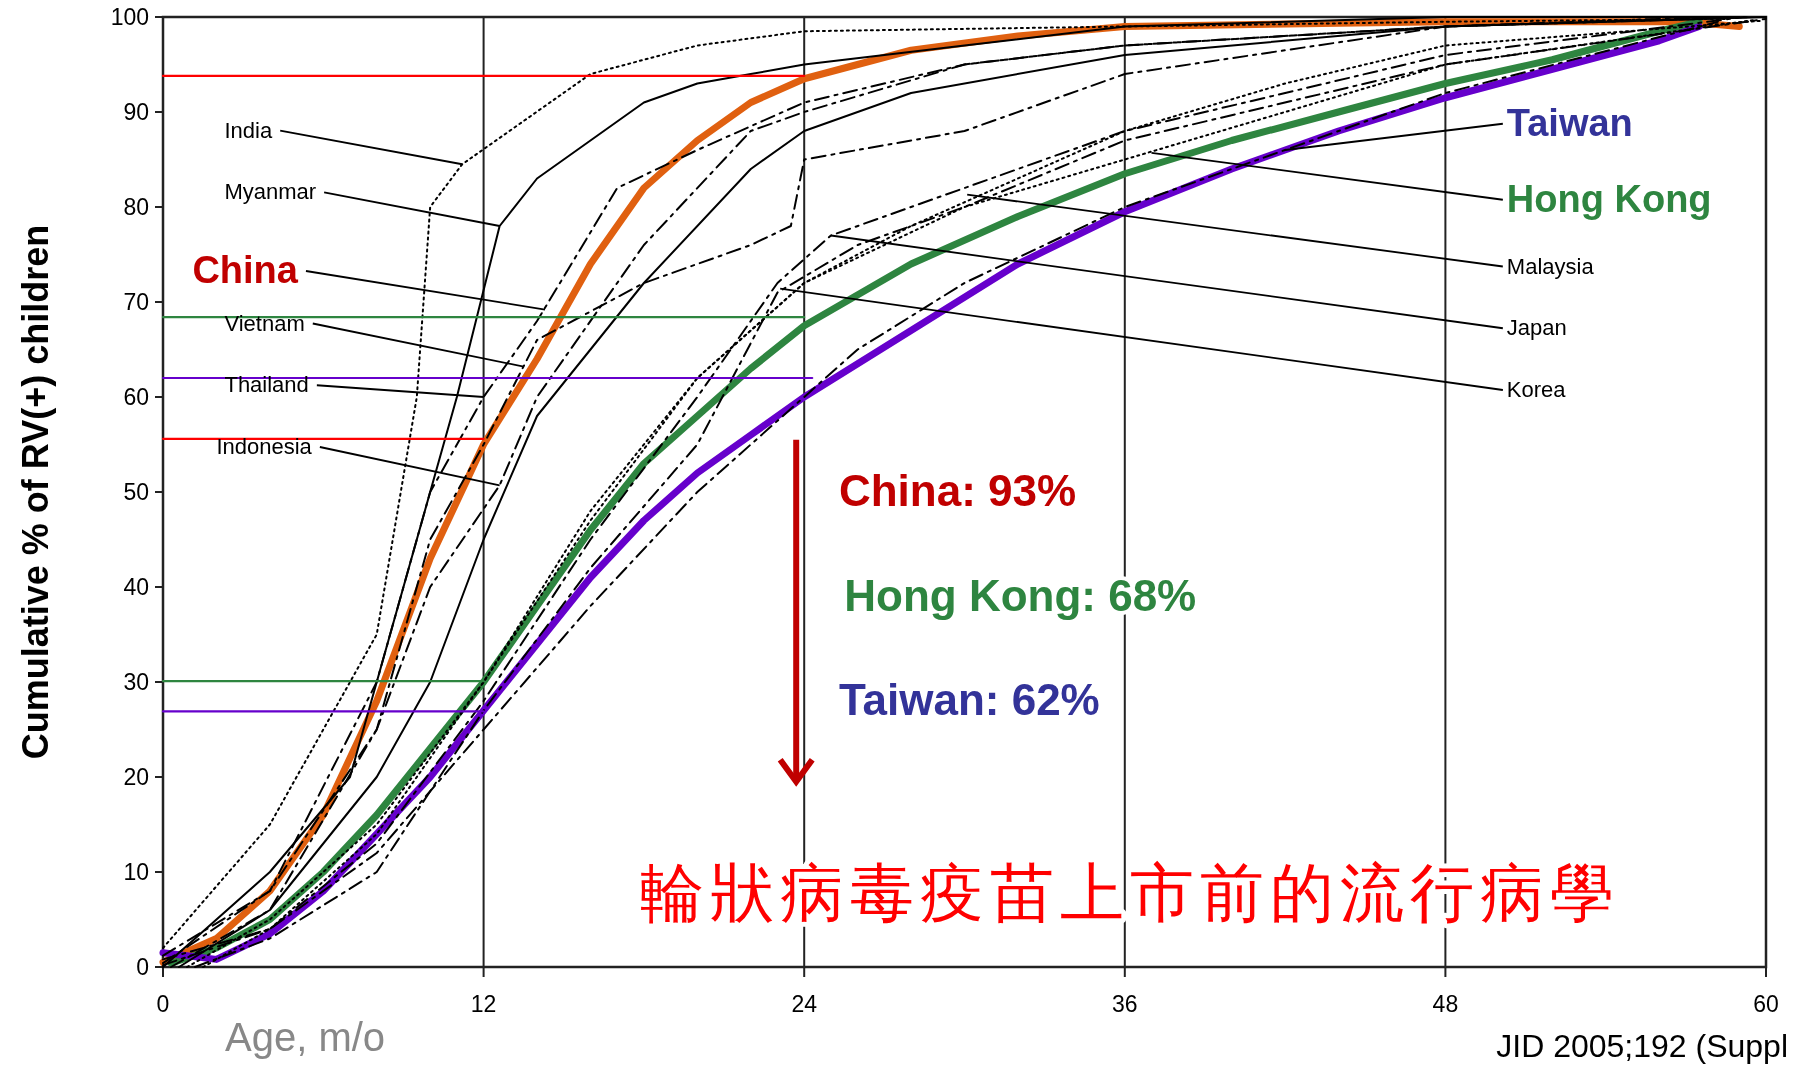 The width and height of the screenshot is (1798, 1065). Describe the element at coordinates (1550, 266) in the screenshot. I see `annotation: Malaysia` at that location.